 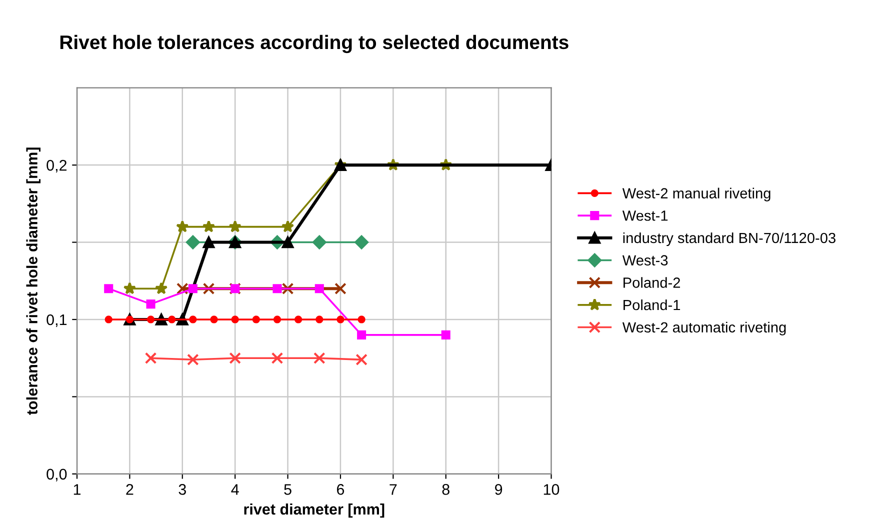 What do you see at coordinates (645, 215) in the screenshot?
I see `legend-label: West-1` at bounding box center [645, 215].